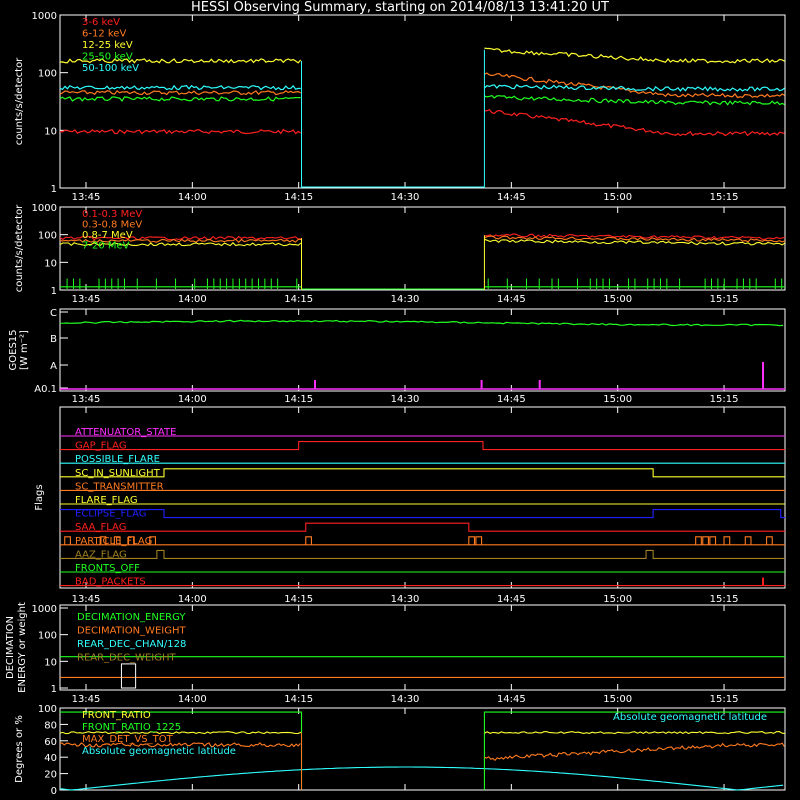  What do you see at coordinates (50, 725) in the screenshot?
I see `y-tick-label: 80` at bounding box center [50, 725].